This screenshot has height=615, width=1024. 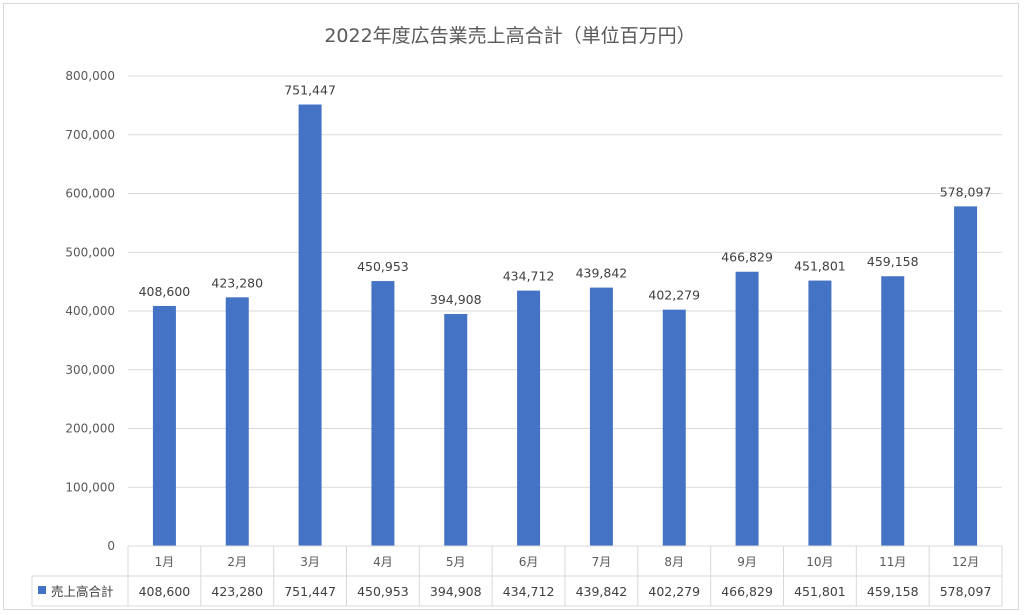 What do you see at coordinates (90, 487) in the screenshot?
I see `y-tick-label: 100,000` at bounding box center [90, 487].